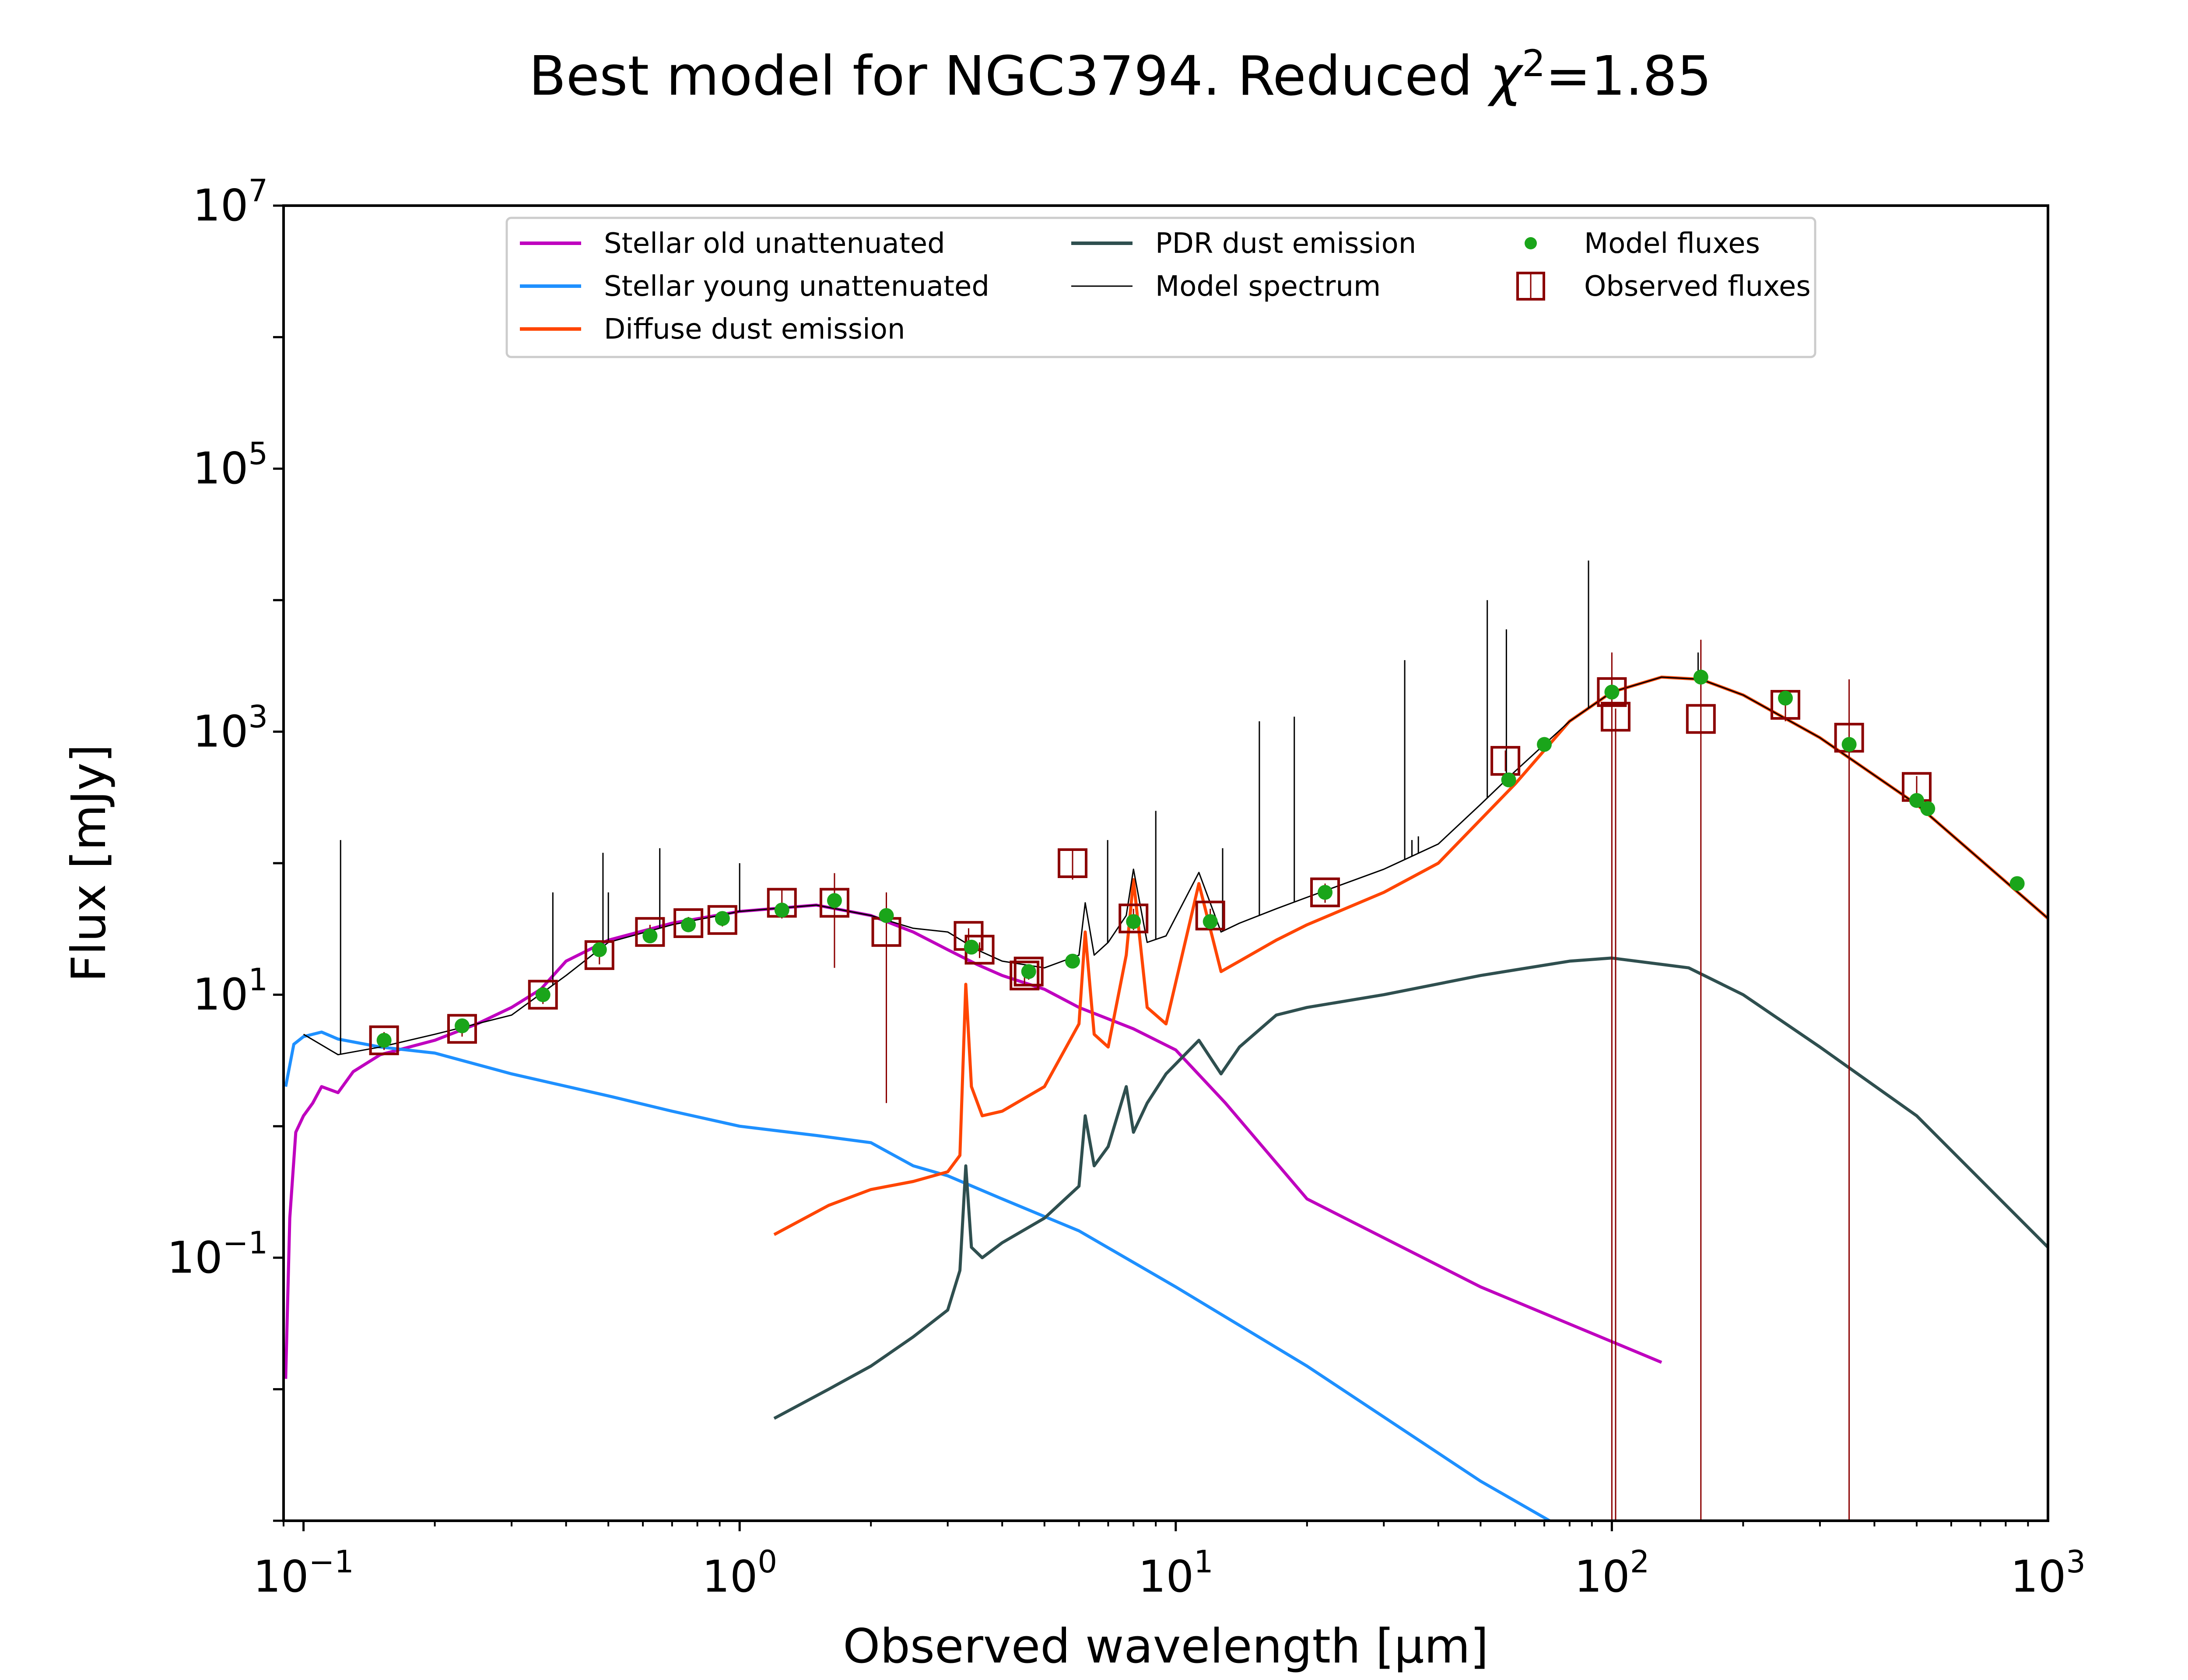  Describe the element at coordinates (2048, 1573) in the screenshot. I see `x-tick-label: 10³` at that location.